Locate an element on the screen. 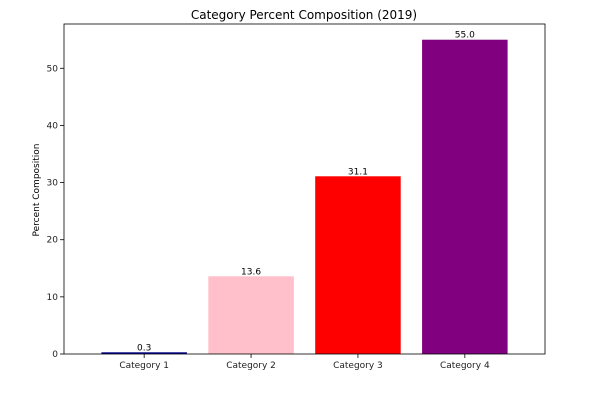  y-tick-label-2: 20 is located at coordinates (53, 241).